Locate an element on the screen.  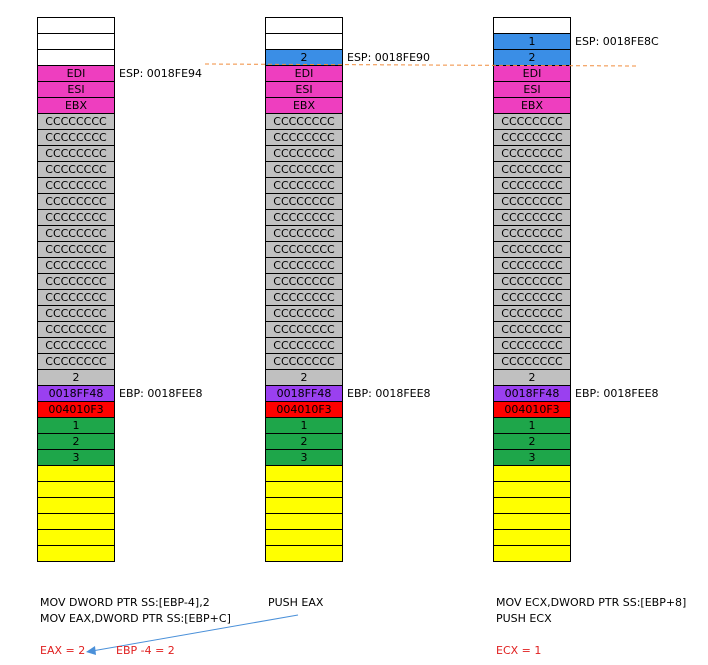
code-line-push-eax: PUSH EAX is located at coordinates (296, 602).